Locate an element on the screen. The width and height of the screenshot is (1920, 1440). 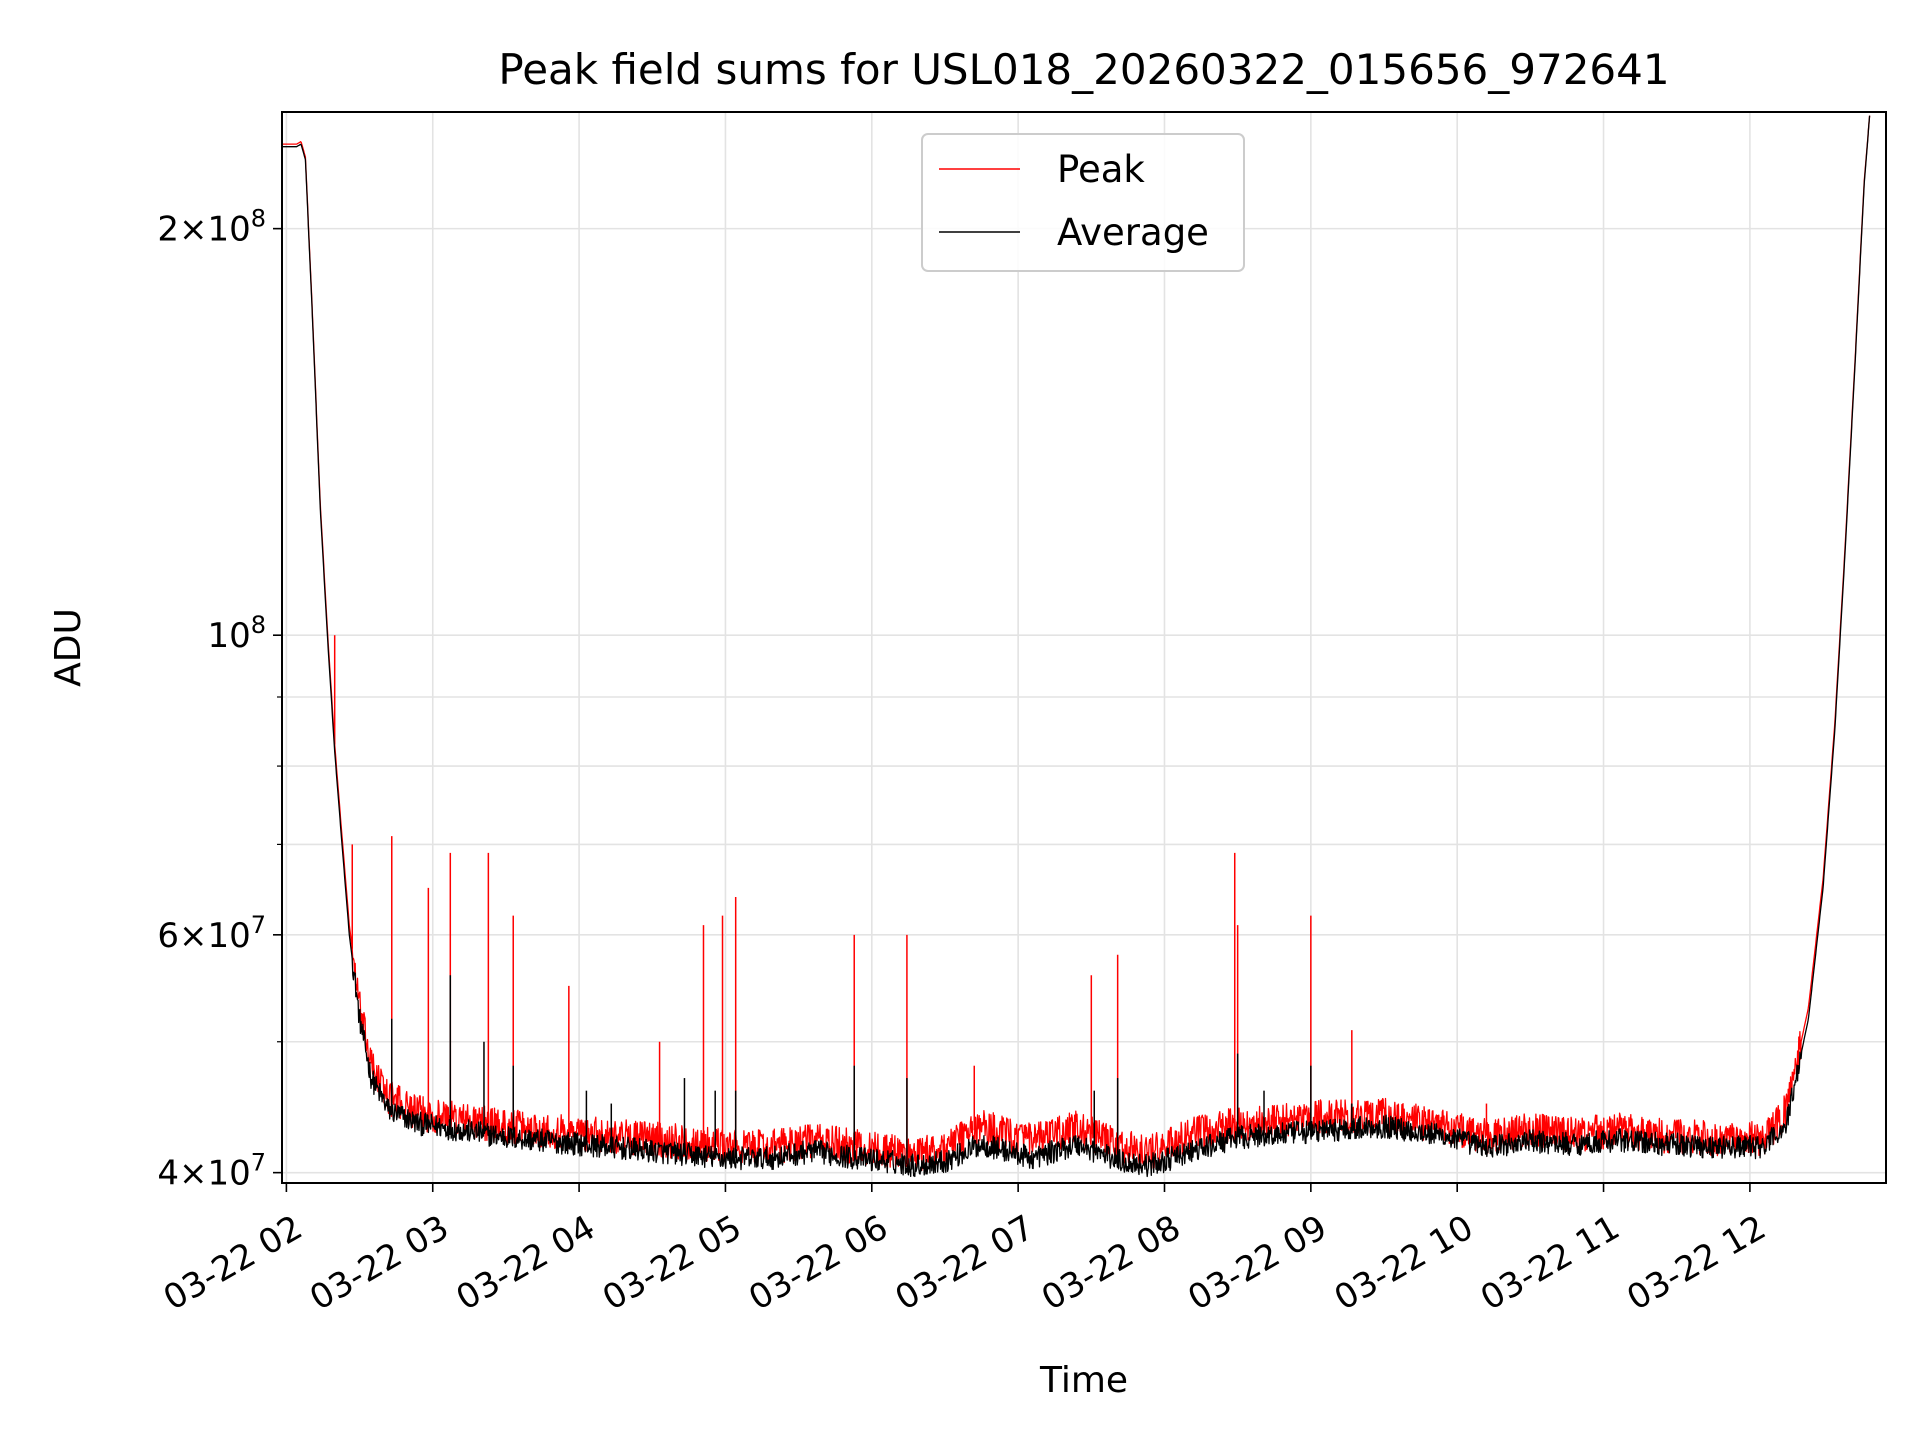
y-tick-label: 2×108 is located at coordinates (211, 227).